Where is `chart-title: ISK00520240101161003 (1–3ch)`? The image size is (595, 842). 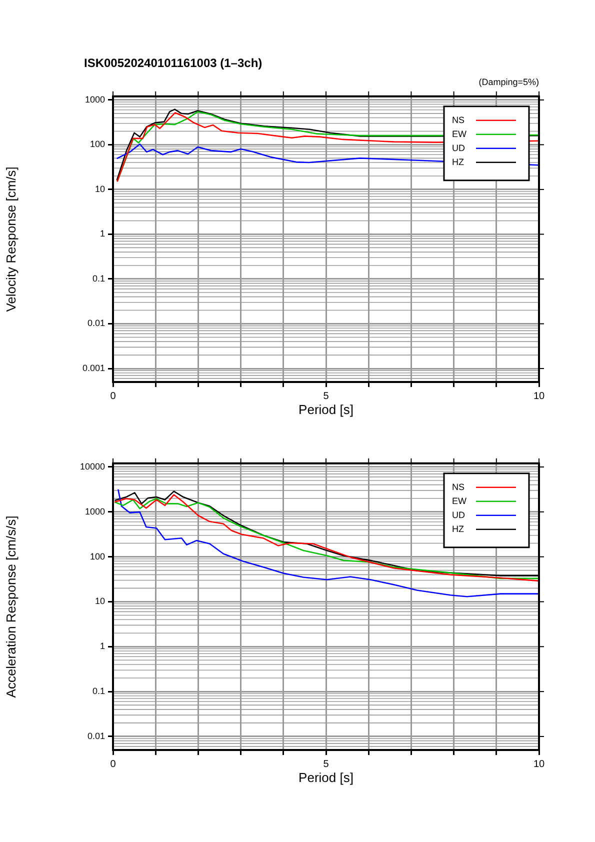
chart-title: ISK00520240101161003 (1–3ch) is located at coordinates (173, 63).